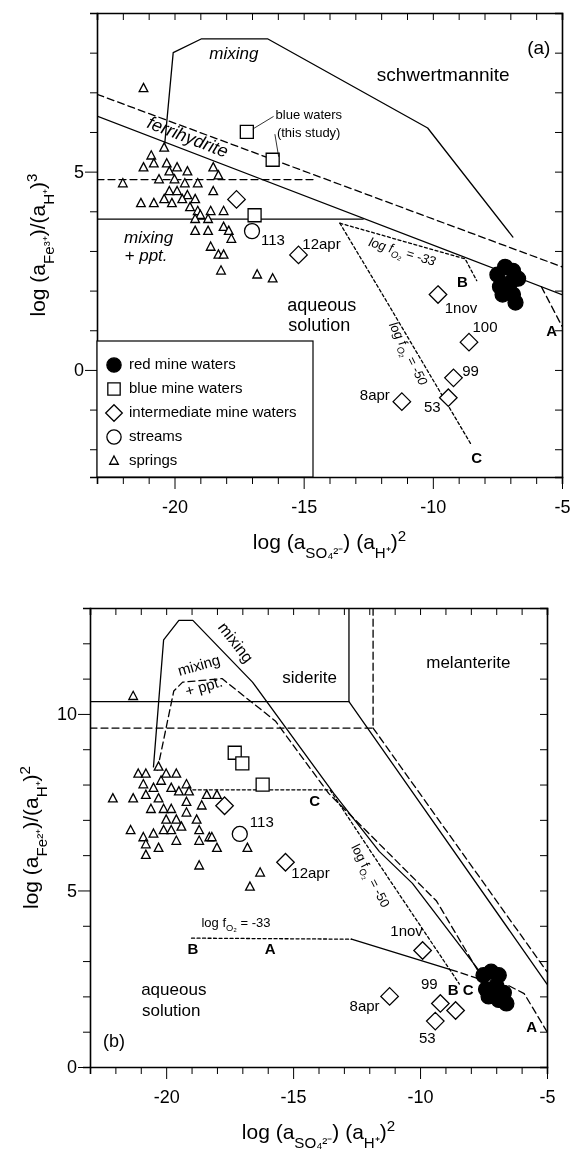 The image size is (571, 1166). What do you see at coordinates (309, 115) in the screenshot?
I see `annotation: blue waters` at bounding box center [309, 115].